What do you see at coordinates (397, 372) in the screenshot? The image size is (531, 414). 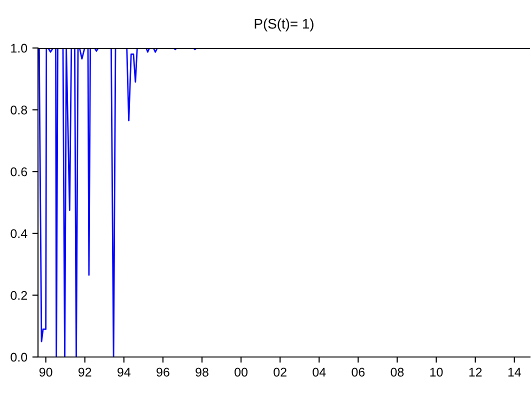 I see `x-tick-label: 08` at bounding box center [397, 372].